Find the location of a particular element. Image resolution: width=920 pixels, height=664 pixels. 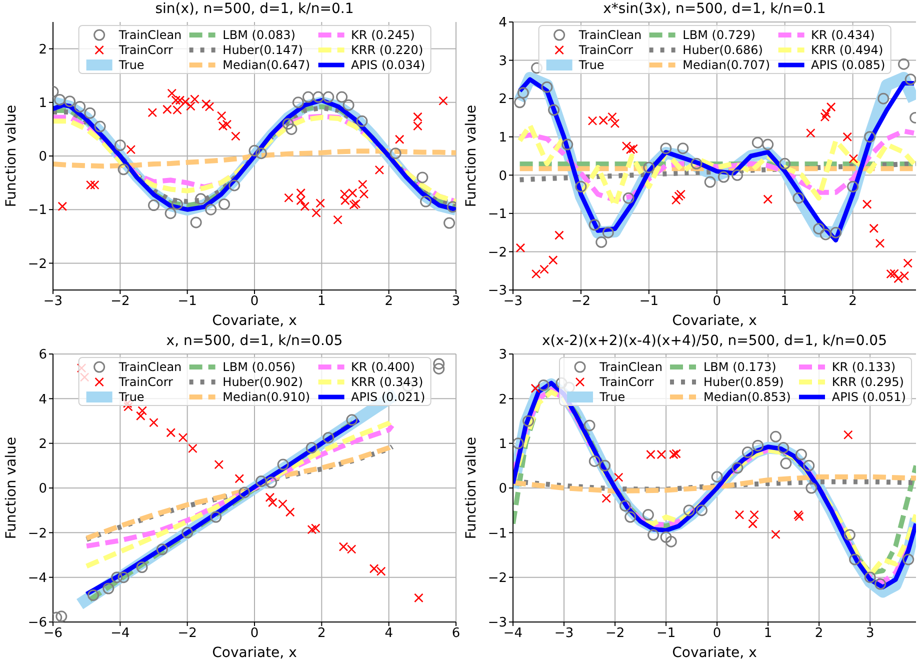

legend-label: Huber(0.147) is located at coordinates (262, 49).